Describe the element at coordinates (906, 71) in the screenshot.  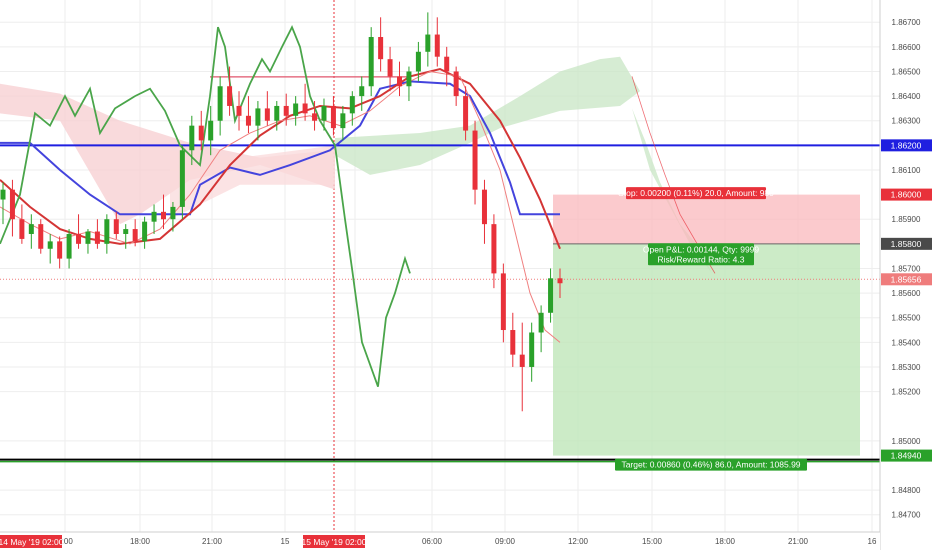
I see `price-tick-label: 1.86500` at that location.